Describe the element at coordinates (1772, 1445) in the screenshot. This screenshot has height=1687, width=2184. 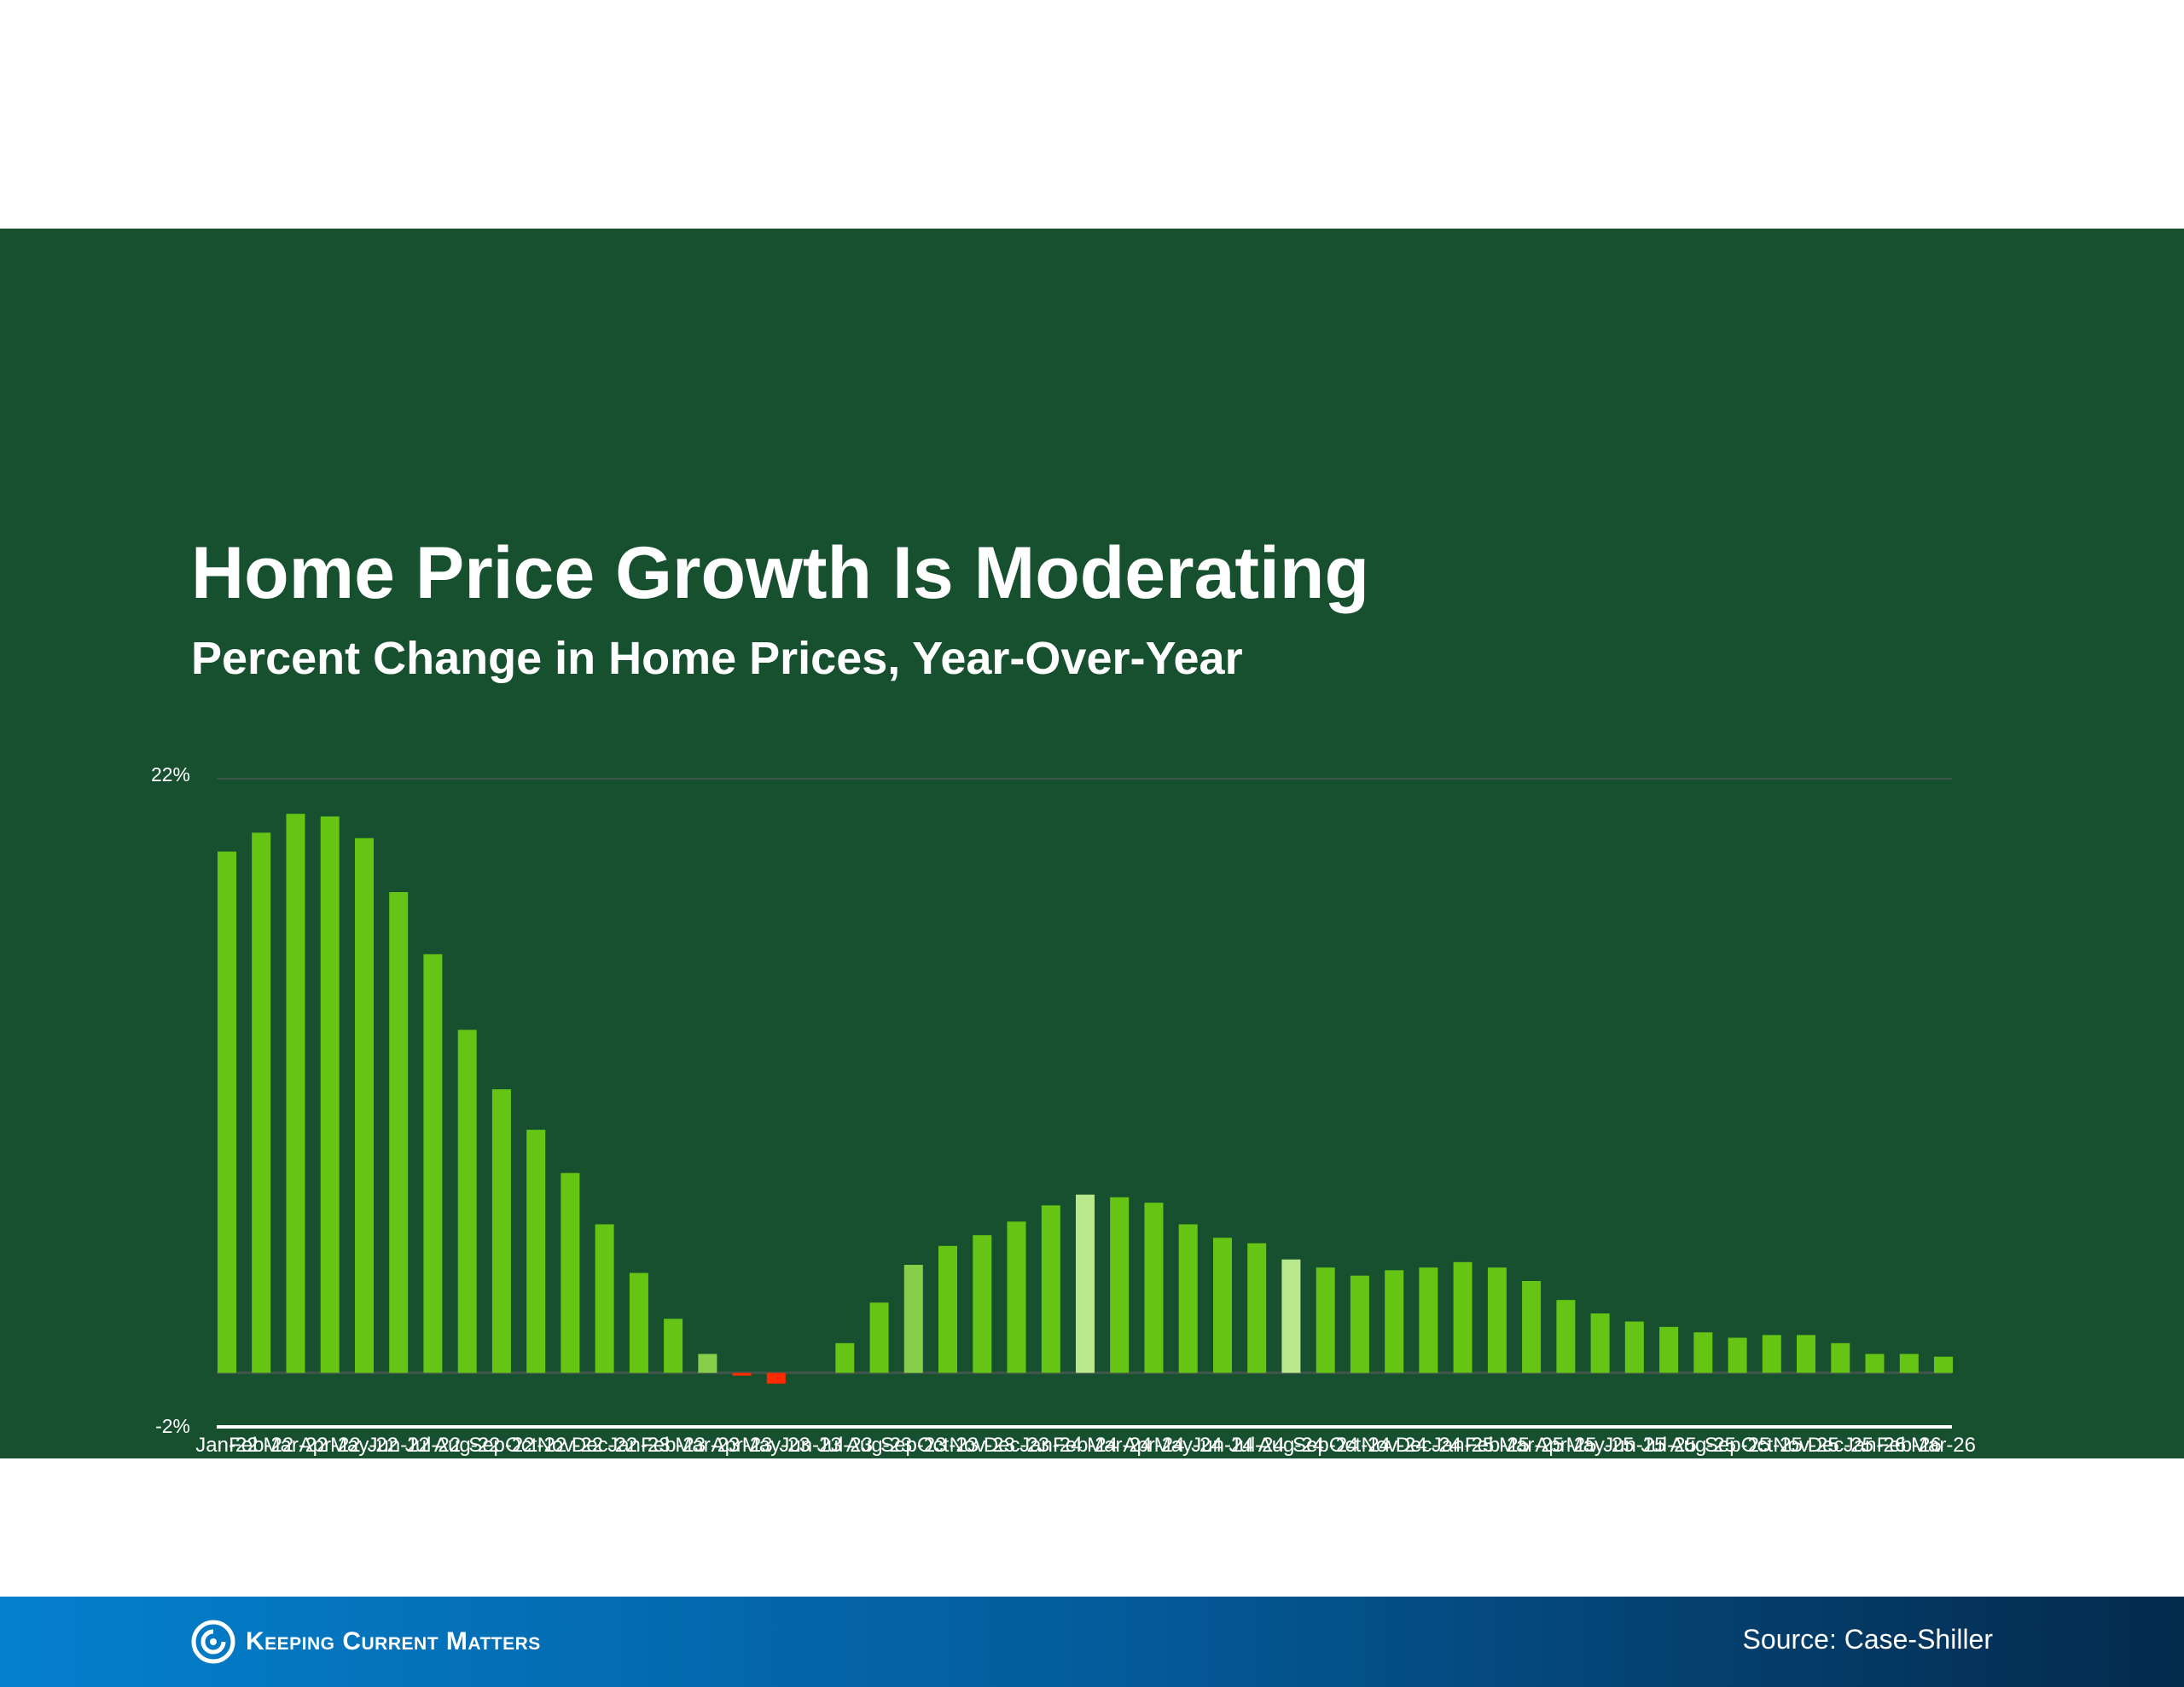
I see `x-tick-label: Oct-25` at that location.